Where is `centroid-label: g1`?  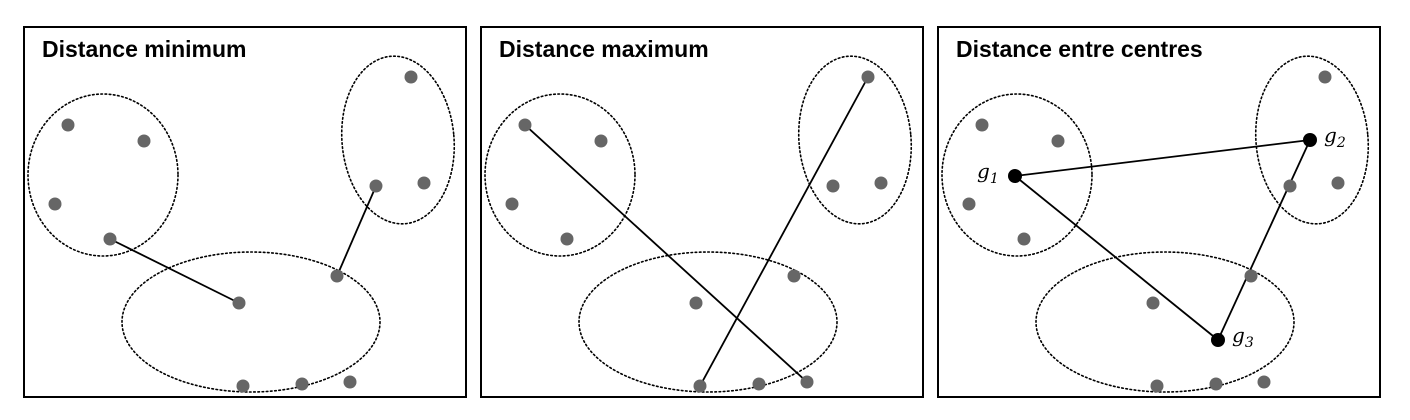
centroid-label: g1 is located at coordinates (988, 173).